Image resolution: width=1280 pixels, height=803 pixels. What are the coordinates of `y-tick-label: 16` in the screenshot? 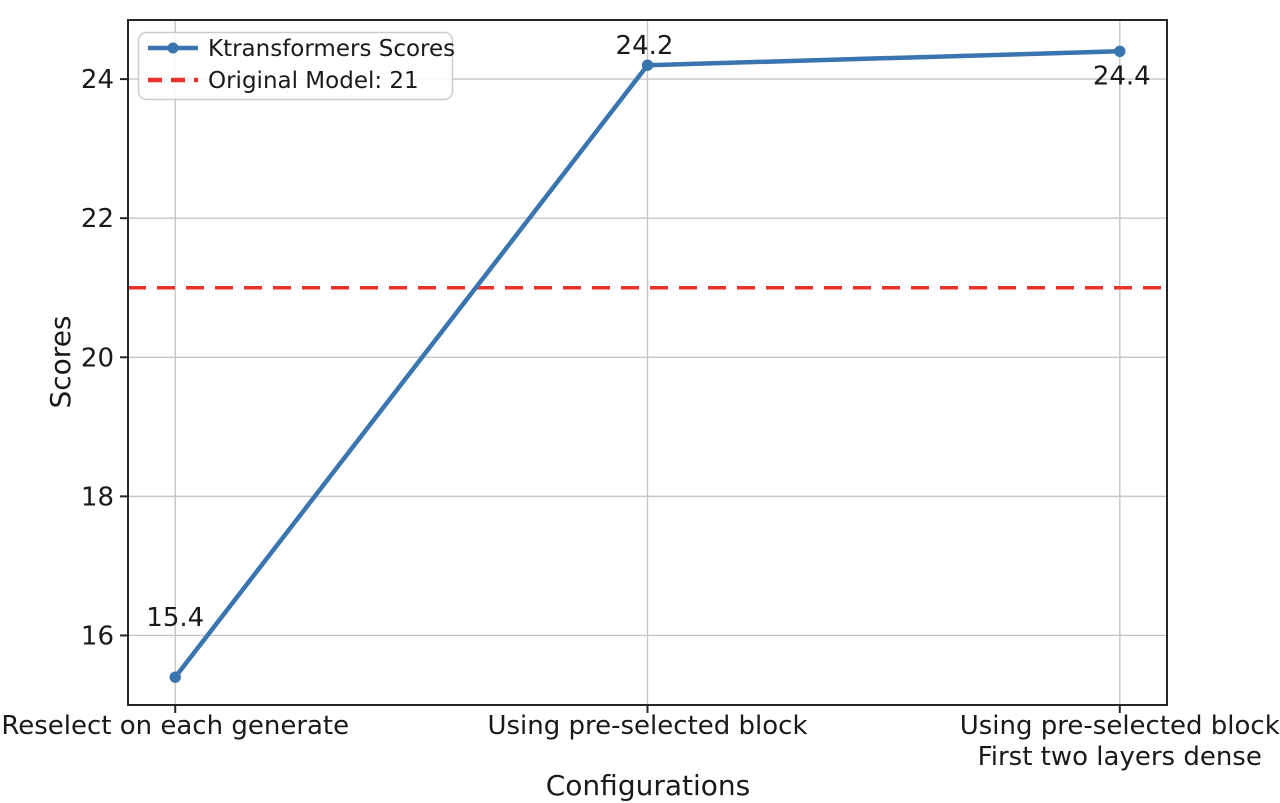 It's located at (97, 636).